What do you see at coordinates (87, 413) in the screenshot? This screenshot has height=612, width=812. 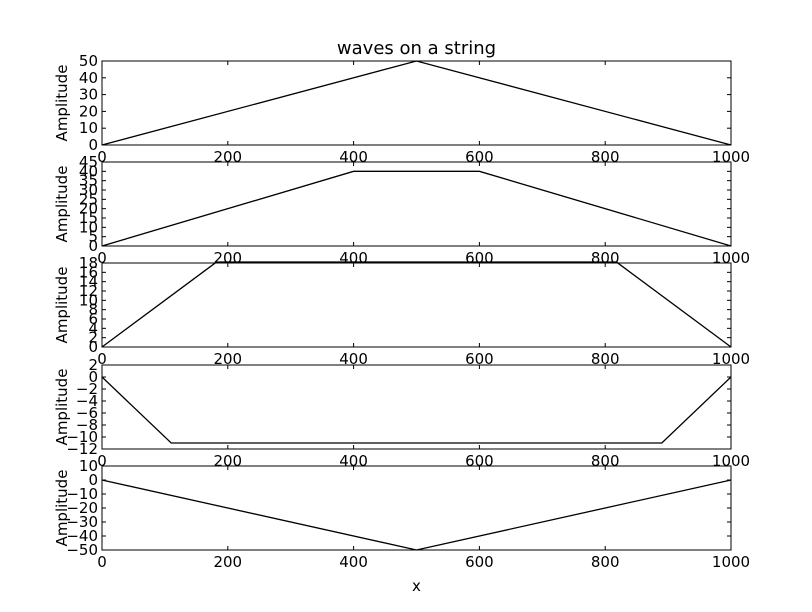 I see `y-tick-label: −6` at bounding box center [87, 413].